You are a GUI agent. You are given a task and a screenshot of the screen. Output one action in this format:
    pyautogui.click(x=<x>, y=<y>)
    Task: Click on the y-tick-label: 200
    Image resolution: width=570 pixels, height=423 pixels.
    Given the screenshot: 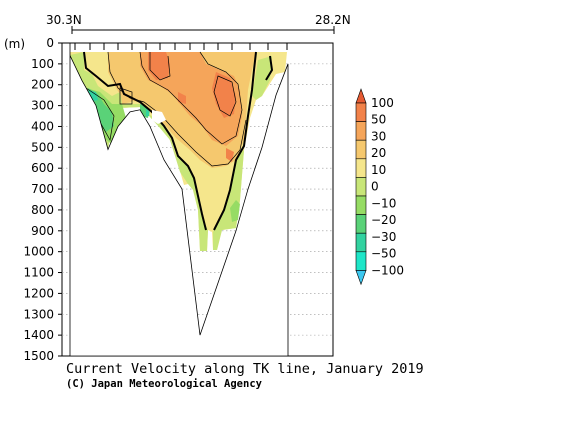 What is the action you would take?
    pyautogui.click(x=42, y=85)
    